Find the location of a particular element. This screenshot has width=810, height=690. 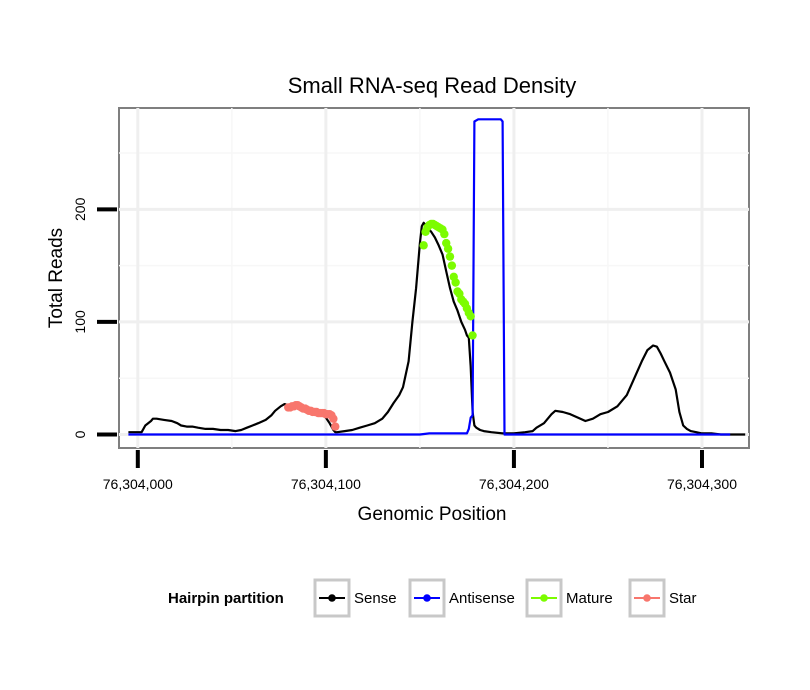

x-axis: 76,304,000 76,304,100 76,304,200 76,304,300 is located at coordinates (420, 471).